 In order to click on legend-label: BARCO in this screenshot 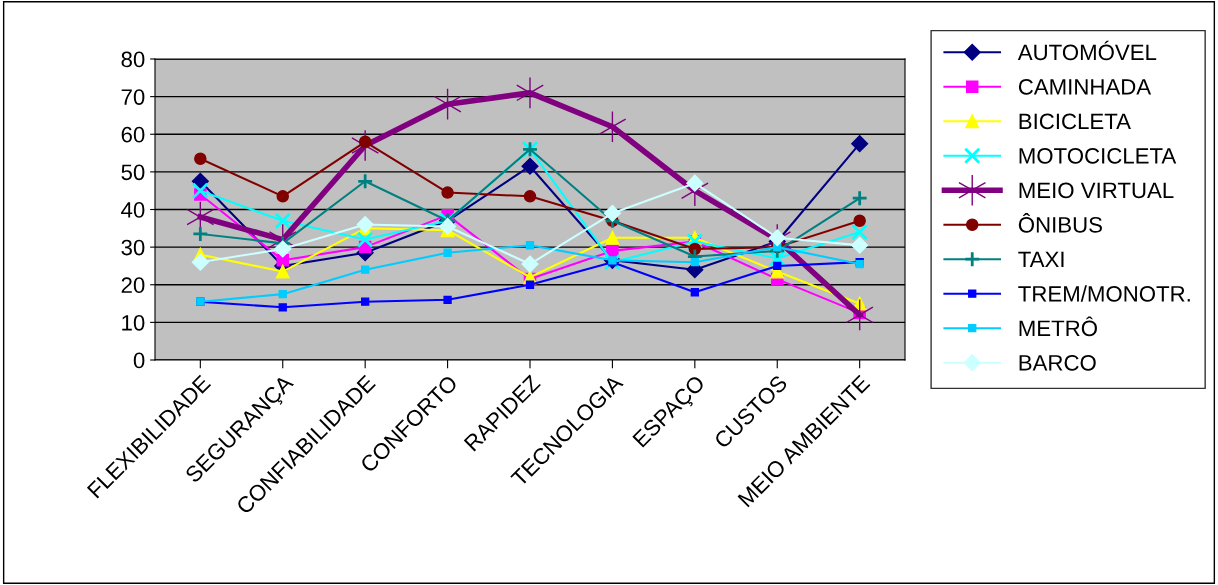, I will do `click(1057, 362)`.